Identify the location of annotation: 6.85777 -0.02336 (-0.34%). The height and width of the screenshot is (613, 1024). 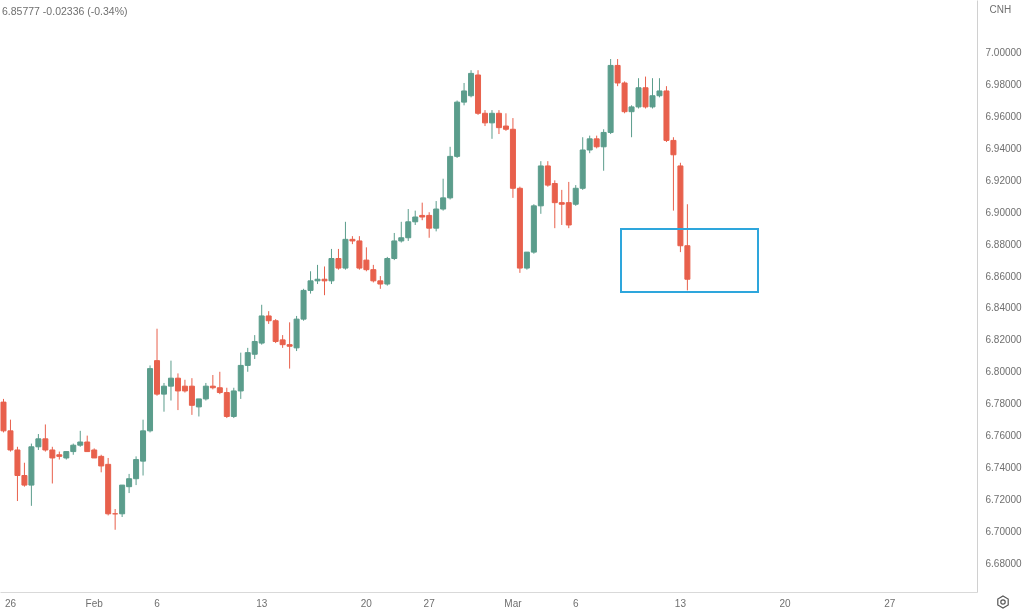
(65, 11).